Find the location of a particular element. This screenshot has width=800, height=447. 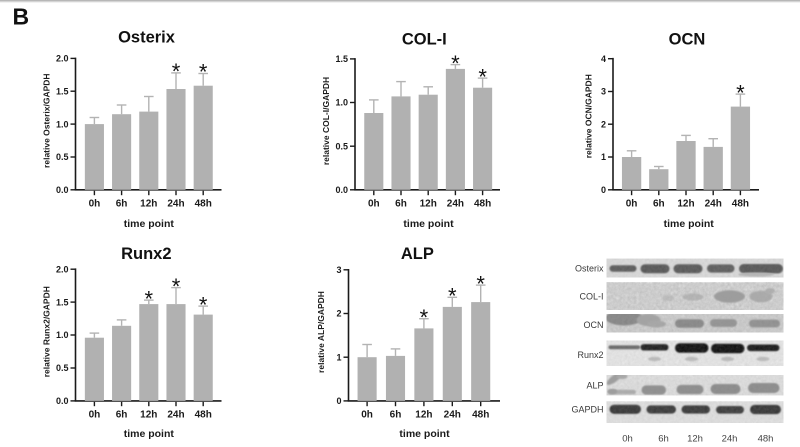

svg-text: relative Runx2/GAPDH is located at coordinates (47, 331).